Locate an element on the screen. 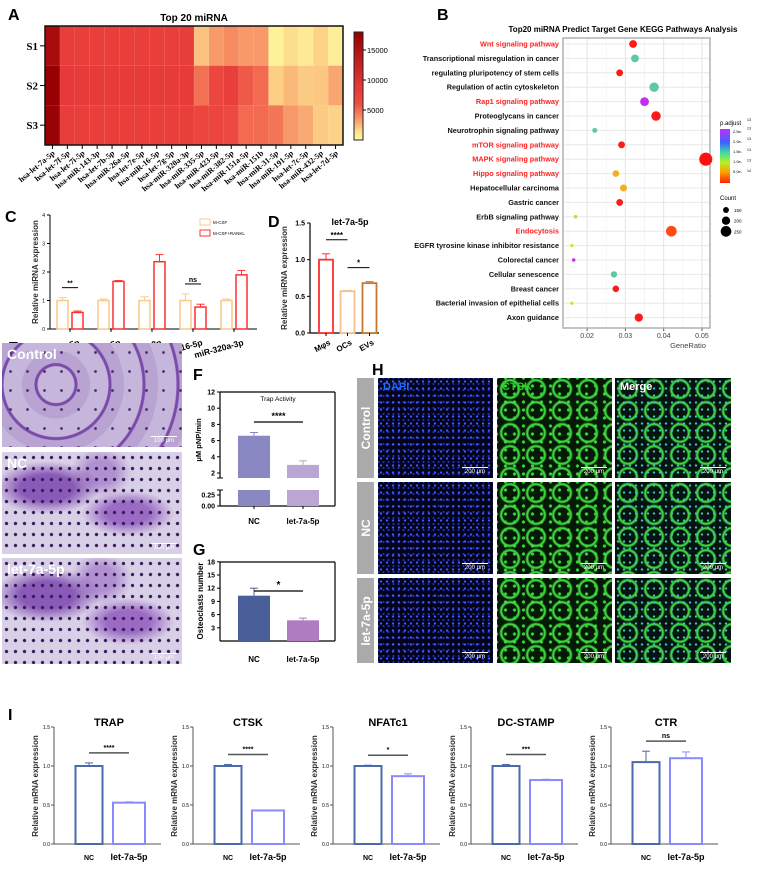 The height and width of the screenshot is (872, 766). y-tick-label: 12 is located at coordinates (211, 589).